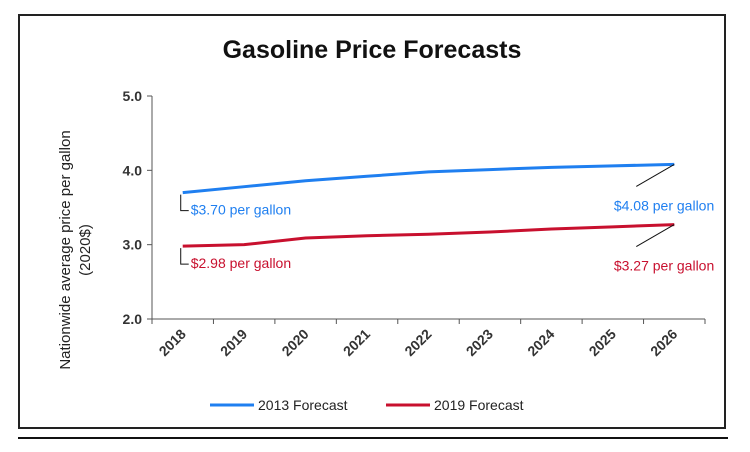  What do you see at coordinates (133, 170) in the screenshot?
I see `y-tick-label: 4.0` at bounding box center [133, 170].